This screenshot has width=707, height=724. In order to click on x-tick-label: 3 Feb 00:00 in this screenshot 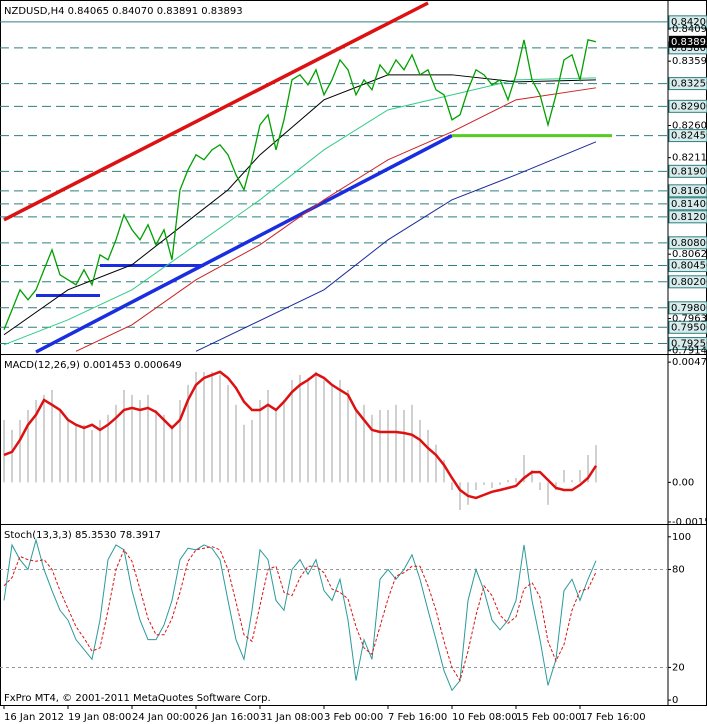, I will do `click(353, 717)`.